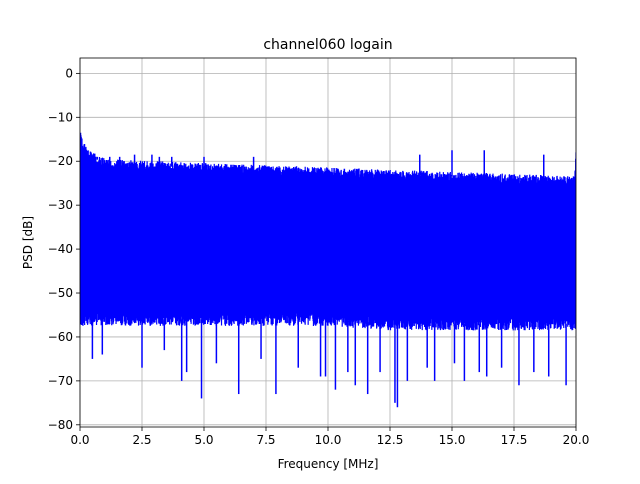 The image size is (640, 484). I want to click on y-tick-label: −20, so click(60, 161).